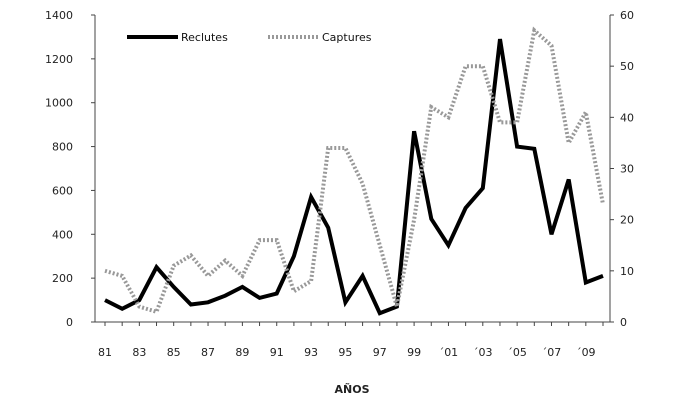 This screenshot has height=399, width=685. What do you see at coordinates (62, 278) in the screenshot?
I see `left-tick-label: 200` at bounding box center [62, 278].